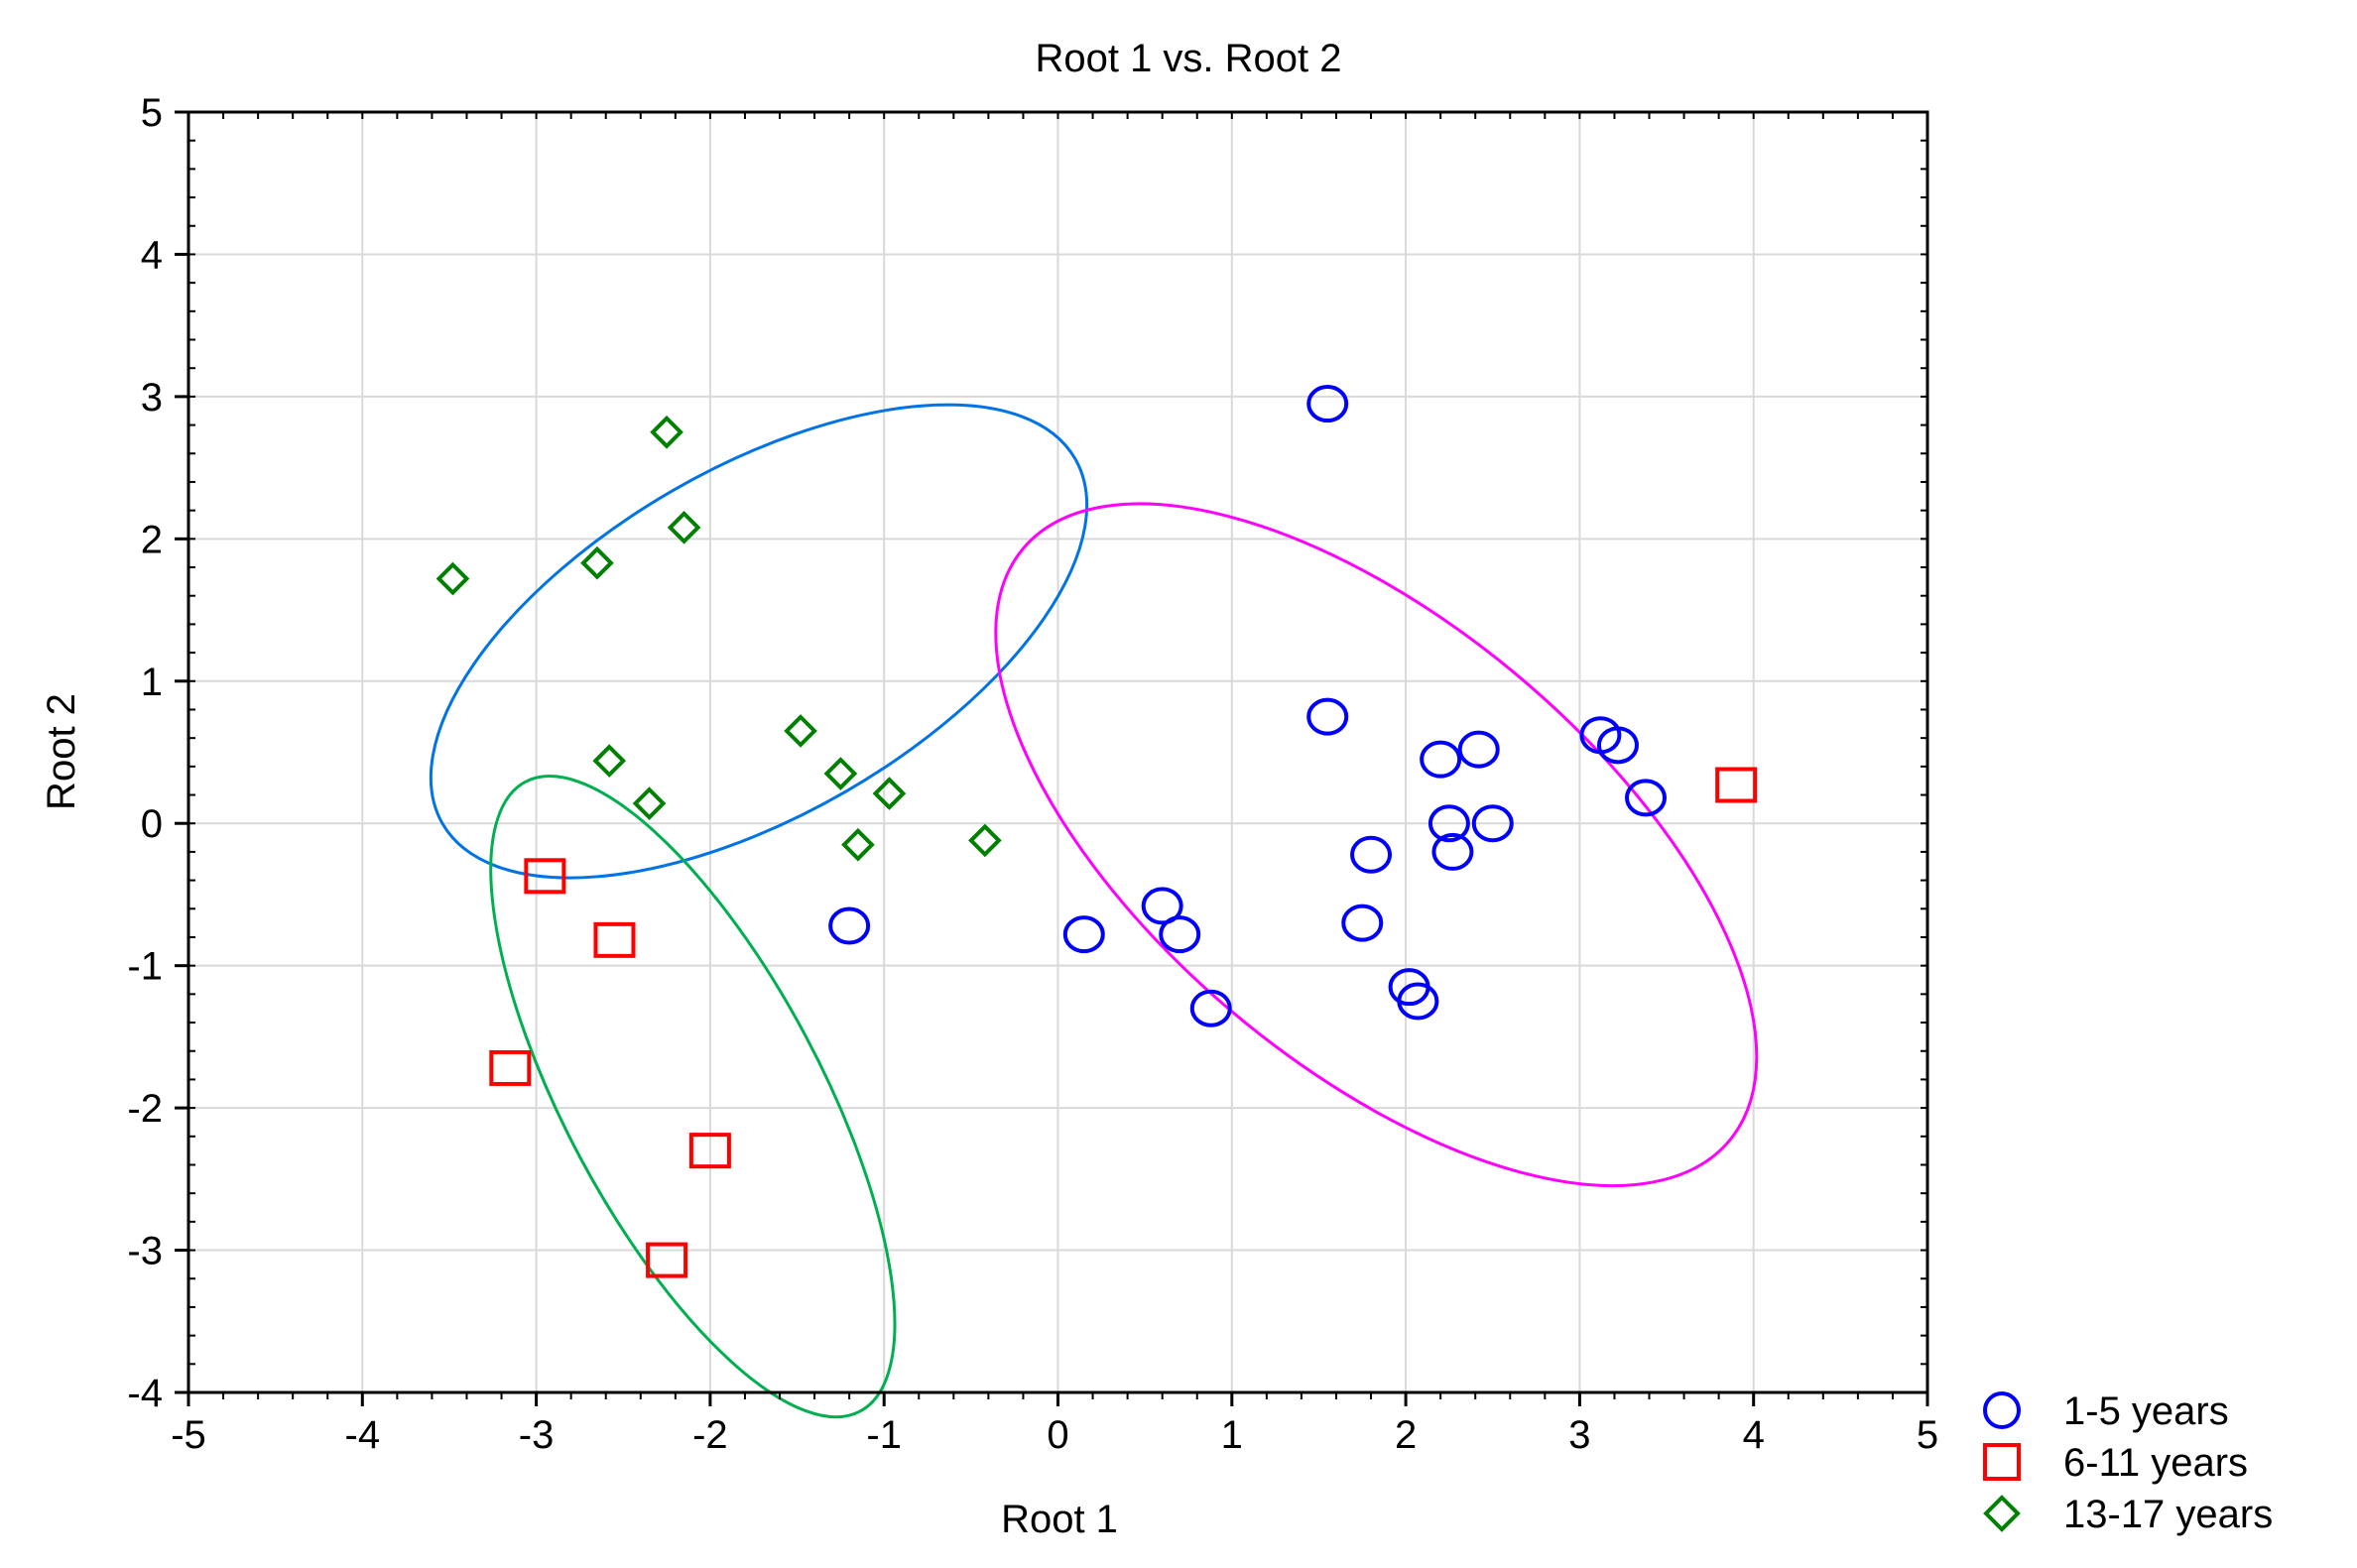 Image resolution: width=2357 pixels, height=1568 pixels. I want to click on y-tick-label: 1, so click(152, 682).